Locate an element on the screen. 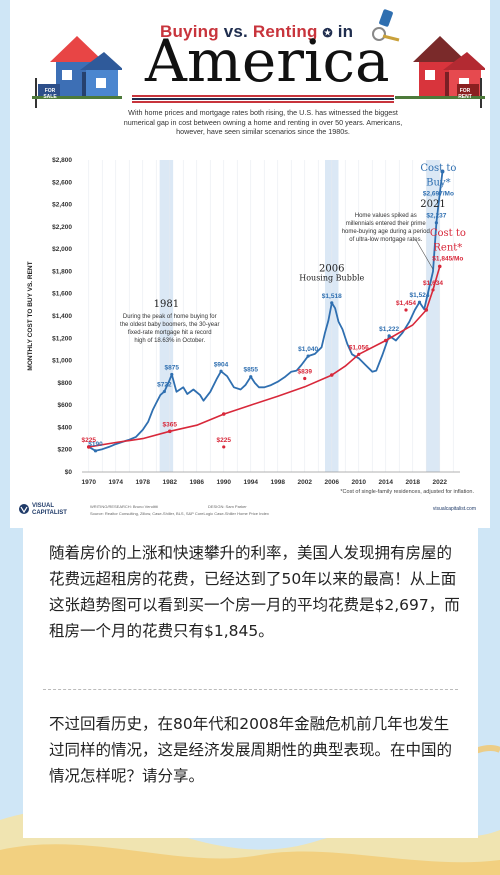 The width and height of the screenshot is (500, 875). annotation-2006-text: Housing Bubble is located at coordinates (331, 277).